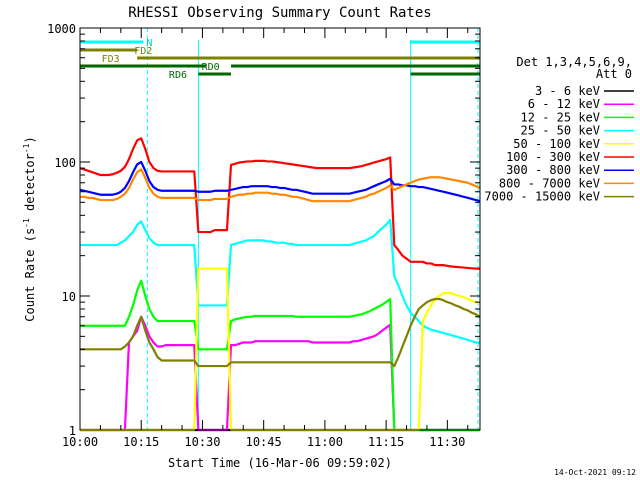 The image size is (640, 480). What do you see at coordinates (211, 67) in the screenshot?
I see `flag-rd0-label: RD0` at bounding box center [211, 67].